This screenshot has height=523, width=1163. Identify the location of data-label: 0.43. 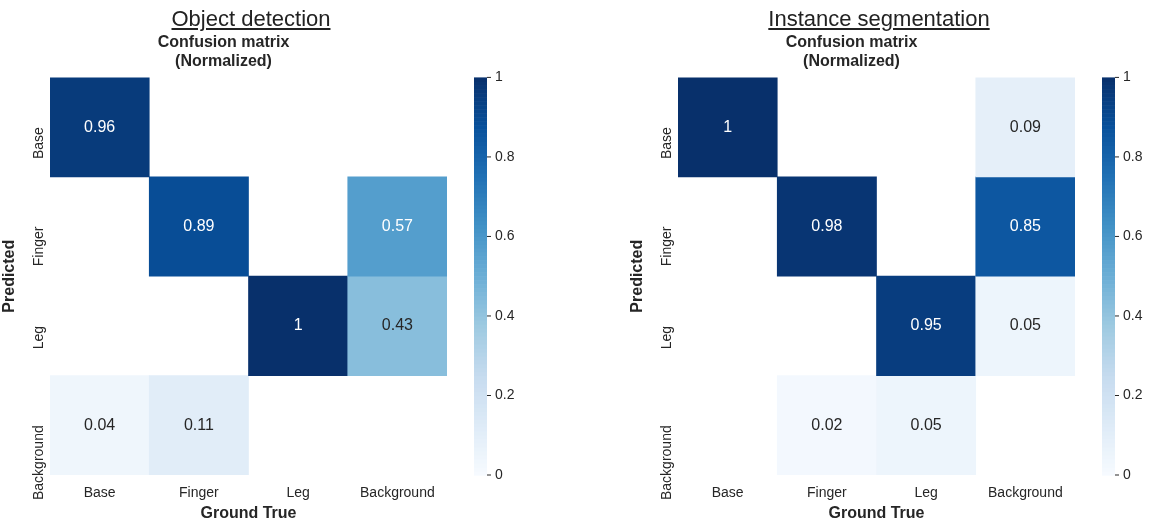
(397, 325).